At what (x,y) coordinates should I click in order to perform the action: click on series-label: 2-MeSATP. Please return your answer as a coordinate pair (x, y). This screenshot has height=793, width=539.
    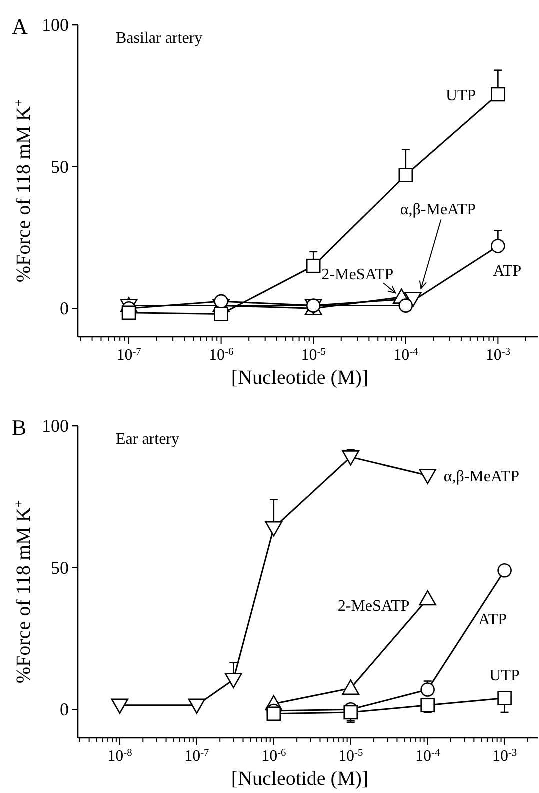
    Looking at the image, I should click on (374, 607).